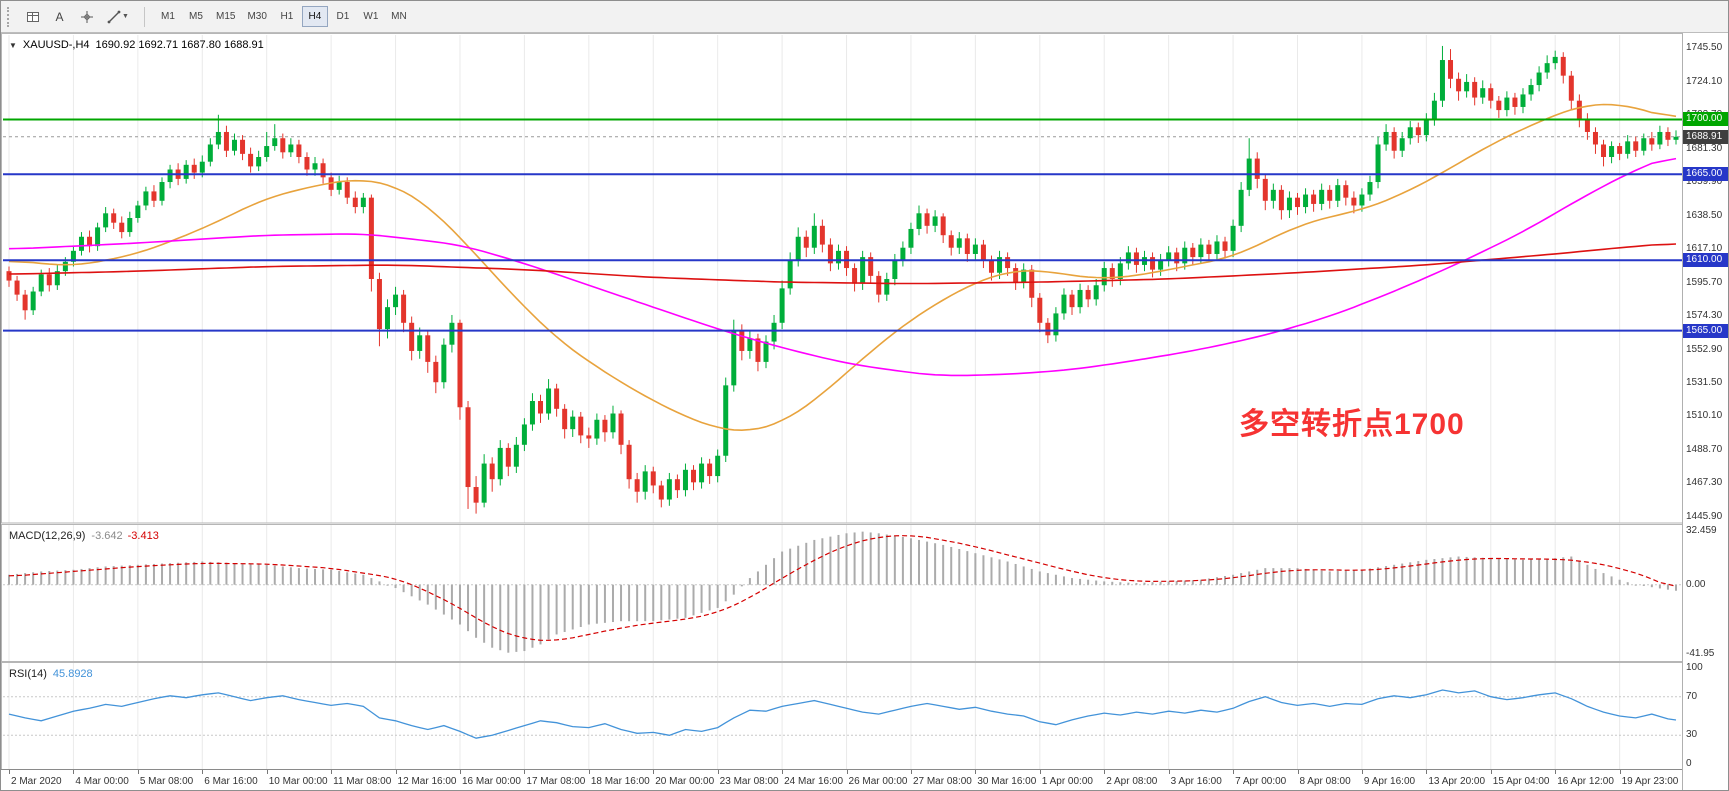  What do you see at coordinates (1196, 781) in the screenshot?
I see `time-axis-label: 3 Apr 16:00` at bounding box center [1196, 781].